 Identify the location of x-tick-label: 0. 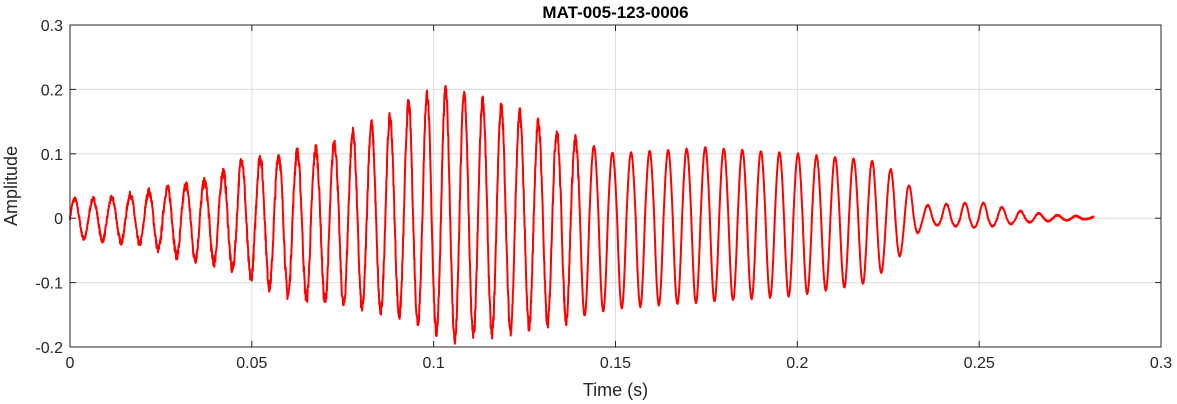
(70, 363).